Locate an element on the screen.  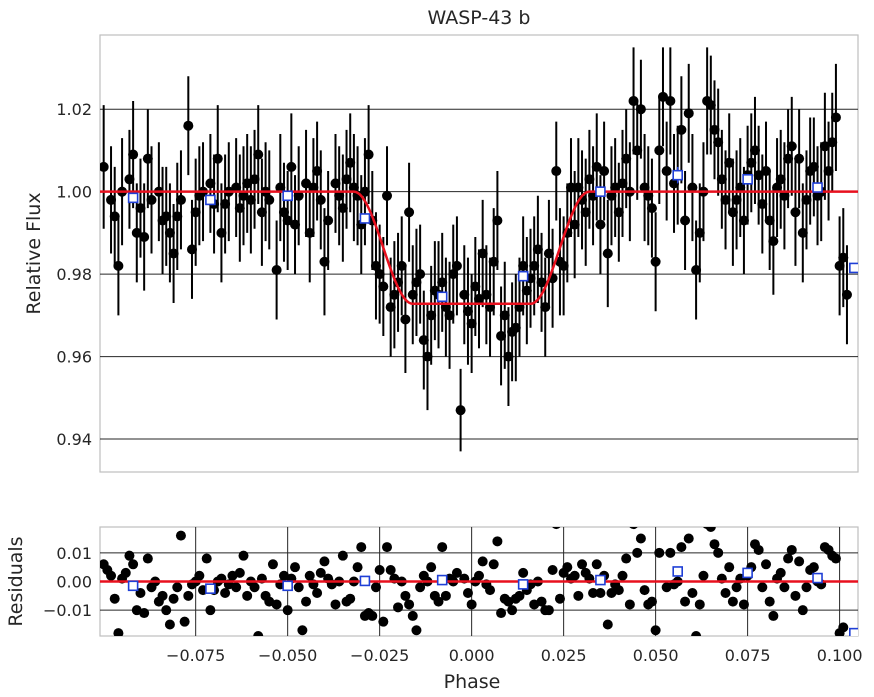
x-tick-label: −0.050 is located at coordinates (287, 655).